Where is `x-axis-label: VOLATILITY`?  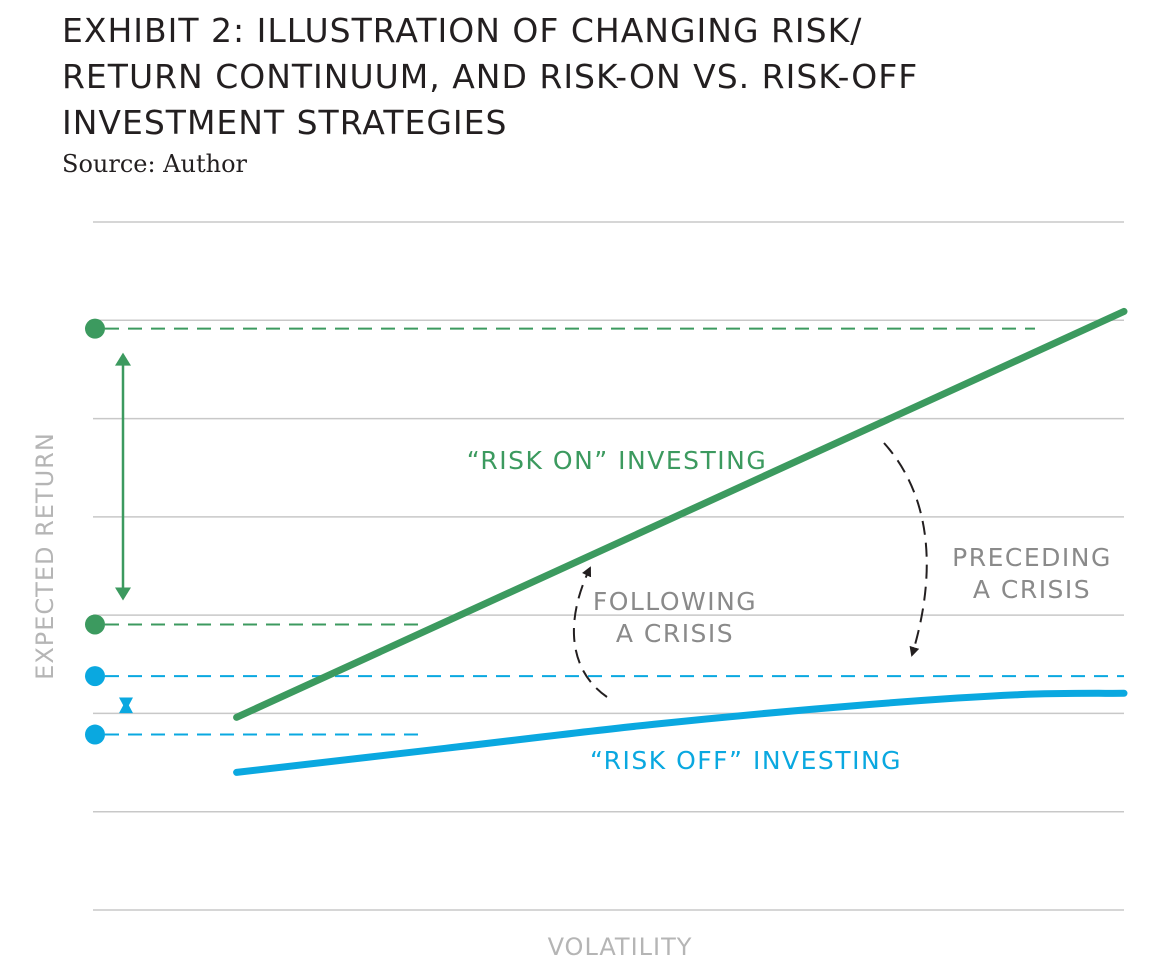 x-axis-label: VOLATILITY is located at coordinates (620, 947).